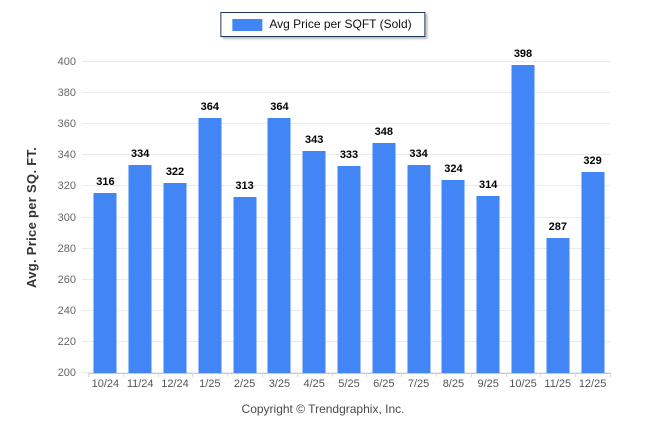 This screenshot has width=646, height=434. I want to click on y-tick-label: 280, so click(66, 248).